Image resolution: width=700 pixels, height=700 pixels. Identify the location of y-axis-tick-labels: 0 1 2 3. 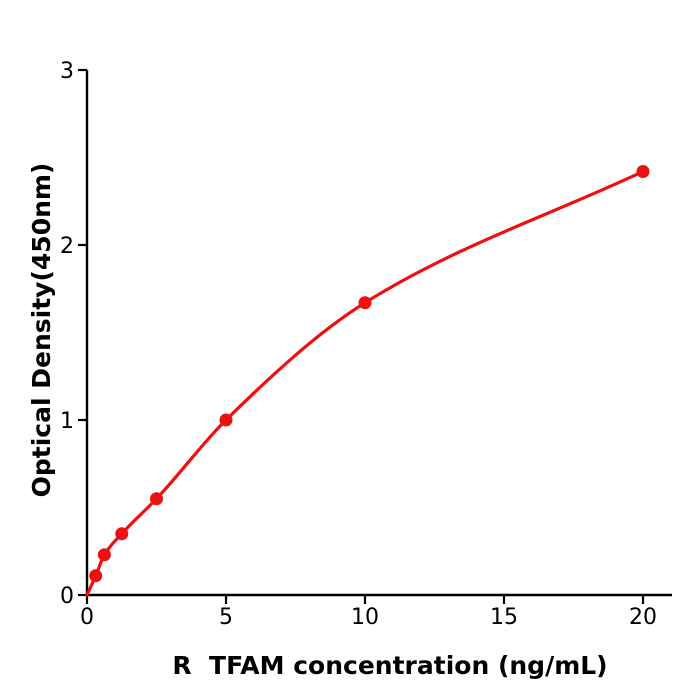
(67, 334).